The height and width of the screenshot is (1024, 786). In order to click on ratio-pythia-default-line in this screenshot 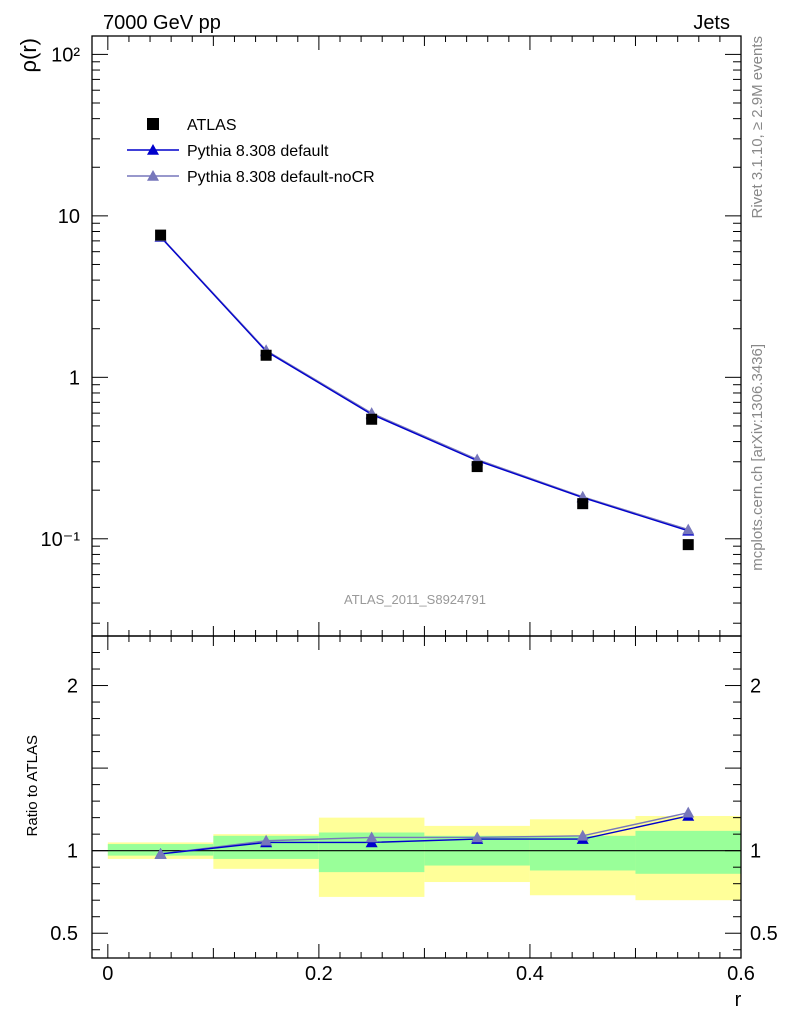, I will do `click(424, 835)`.